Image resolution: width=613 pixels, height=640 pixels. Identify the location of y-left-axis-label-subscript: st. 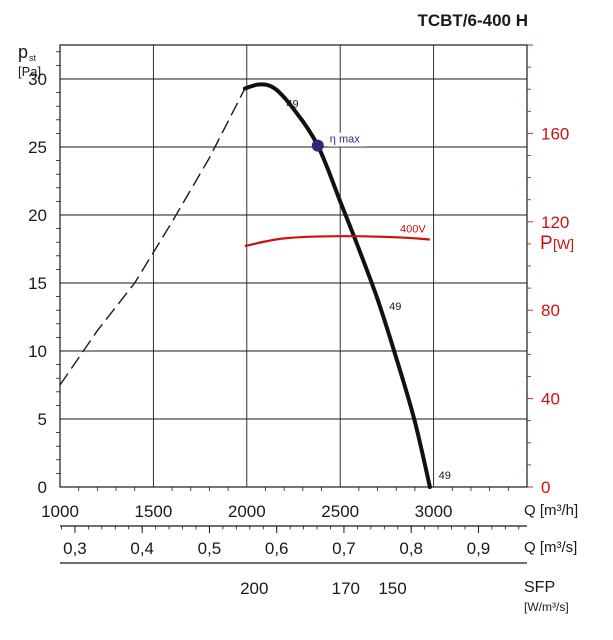
(33, 58).